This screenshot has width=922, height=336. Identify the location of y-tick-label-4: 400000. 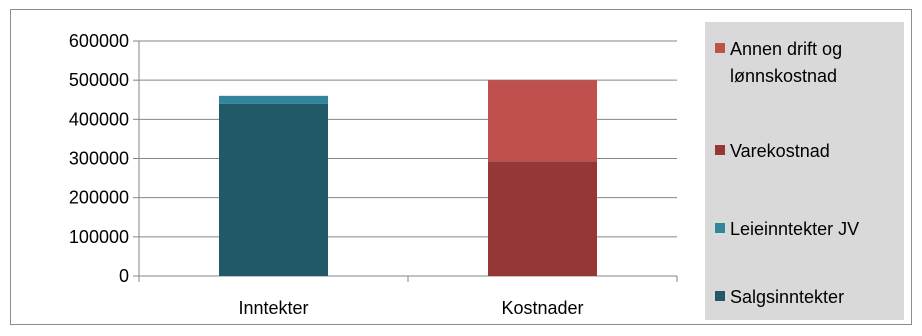
(99, 119).